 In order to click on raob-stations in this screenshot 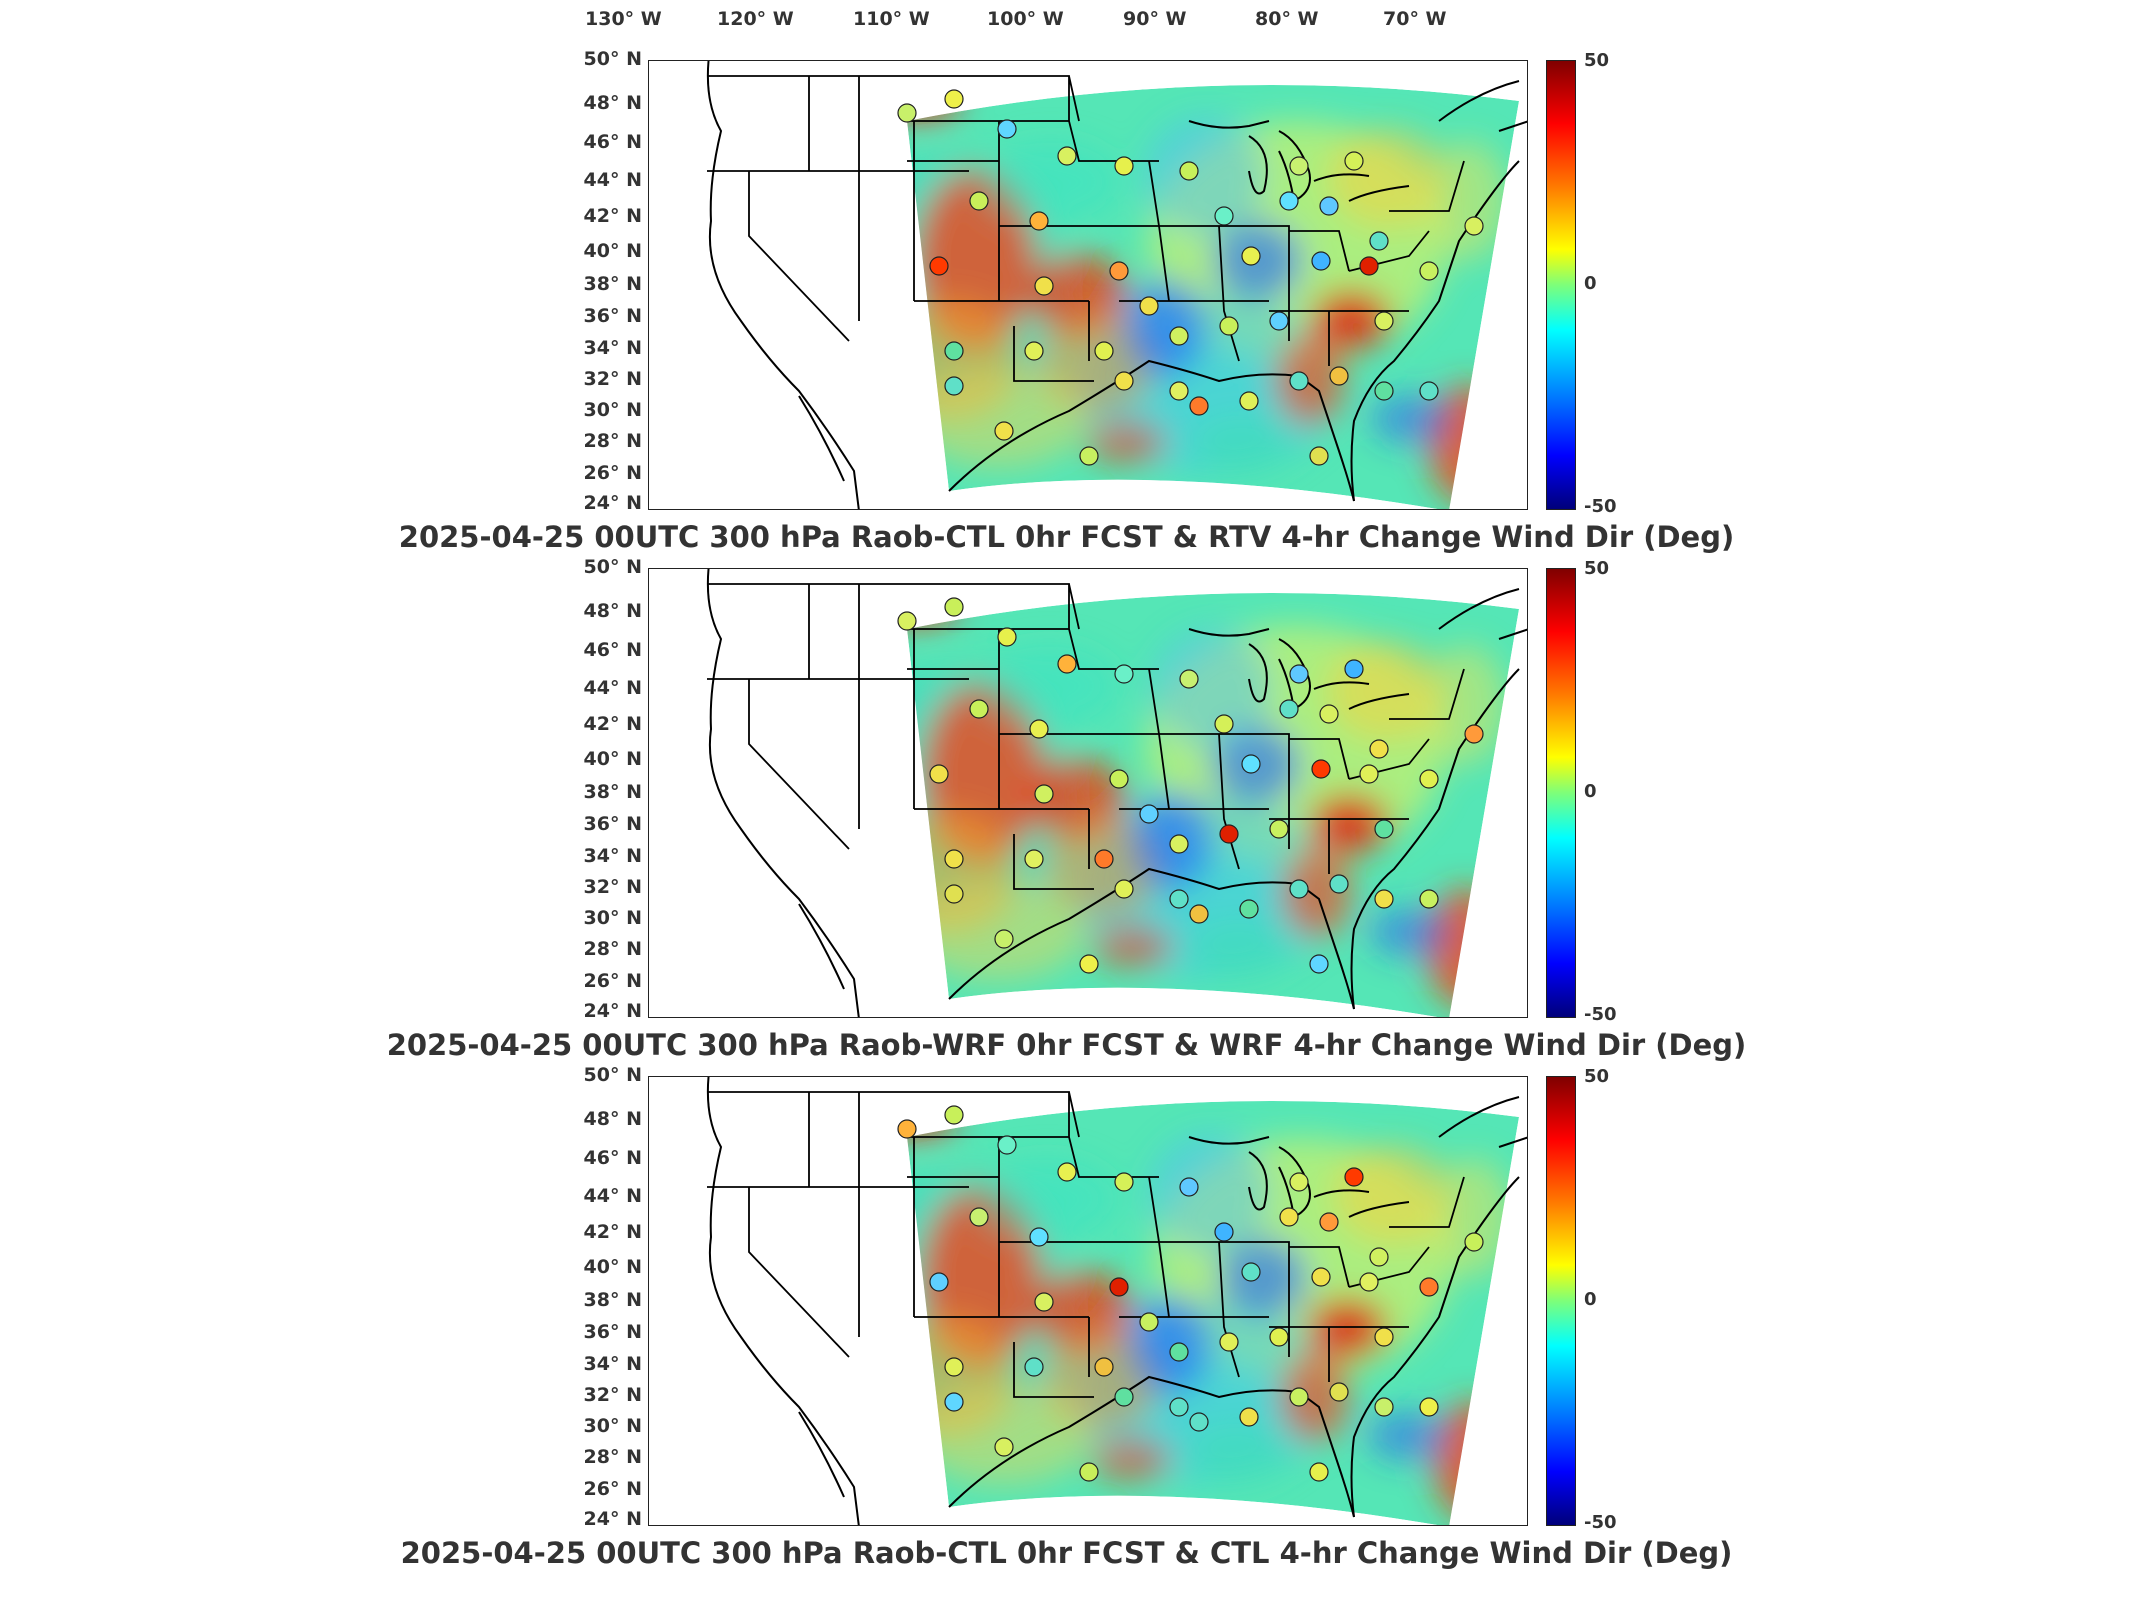, I will do `click(1190, 1293)`.